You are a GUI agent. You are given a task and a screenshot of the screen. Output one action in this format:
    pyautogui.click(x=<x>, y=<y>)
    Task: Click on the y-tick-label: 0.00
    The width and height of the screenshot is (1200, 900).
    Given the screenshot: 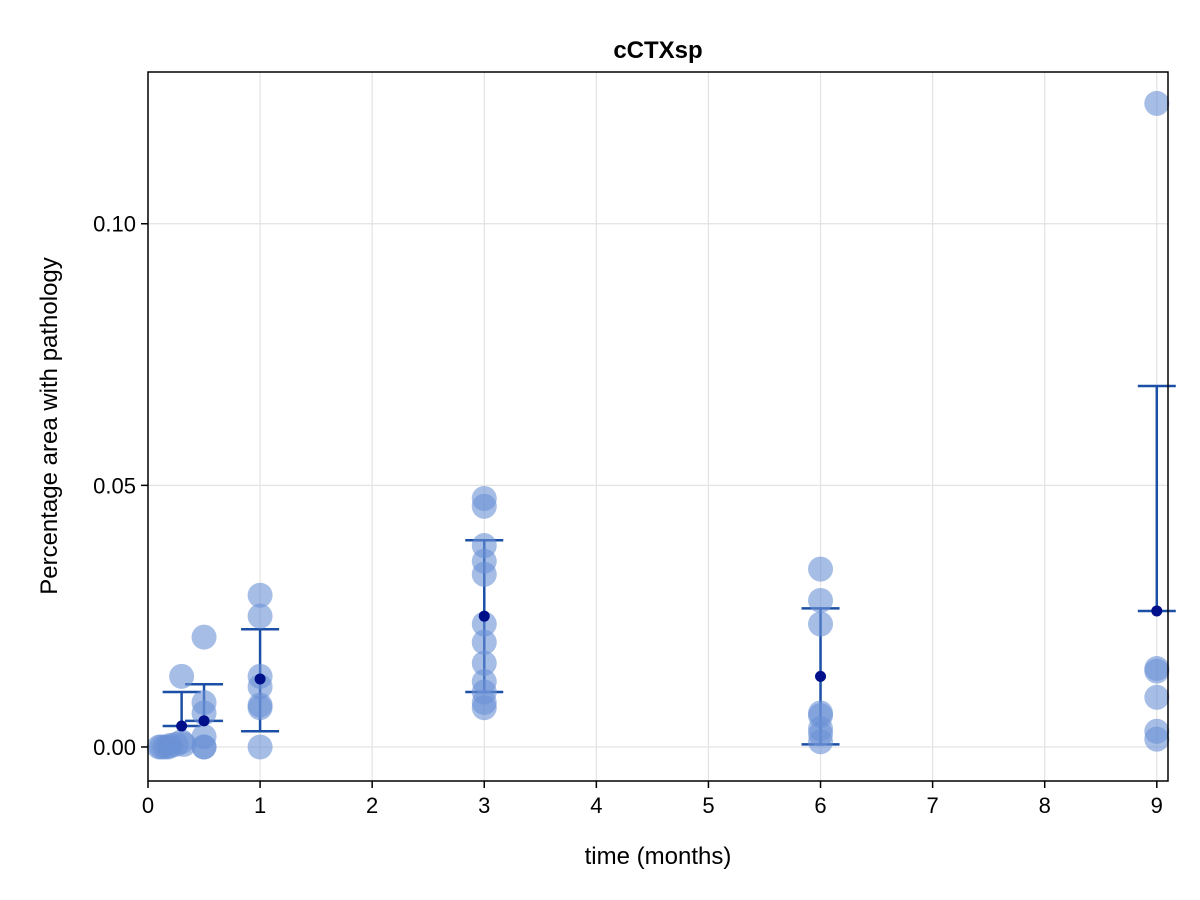 What is the action you would take?
    pyautogui.click(x=114, y=747)
    